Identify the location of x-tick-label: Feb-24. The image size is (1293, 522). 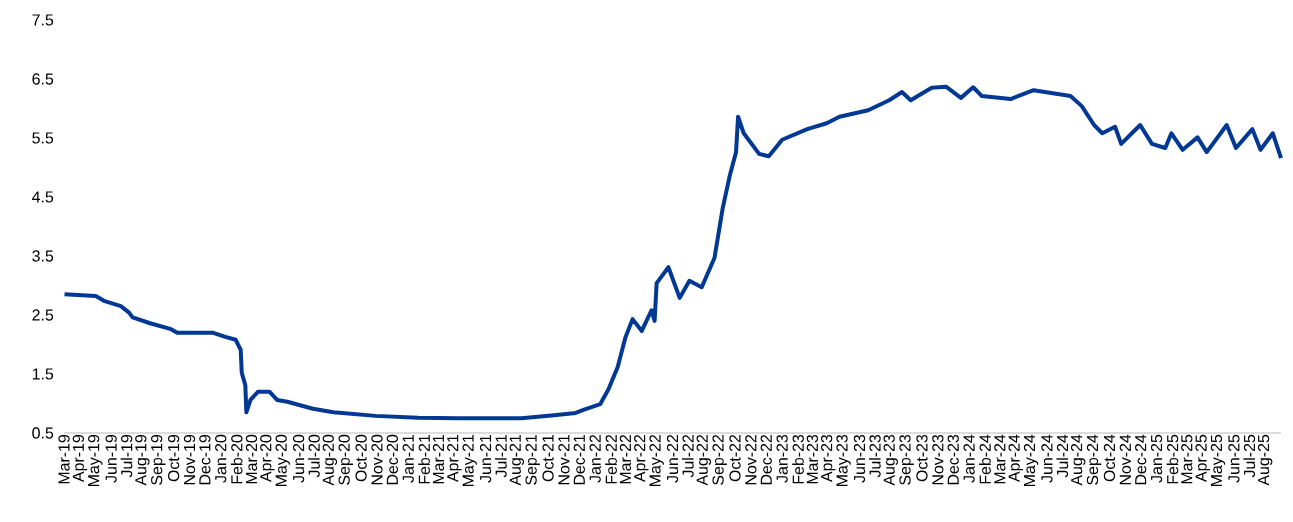
(985, 459).